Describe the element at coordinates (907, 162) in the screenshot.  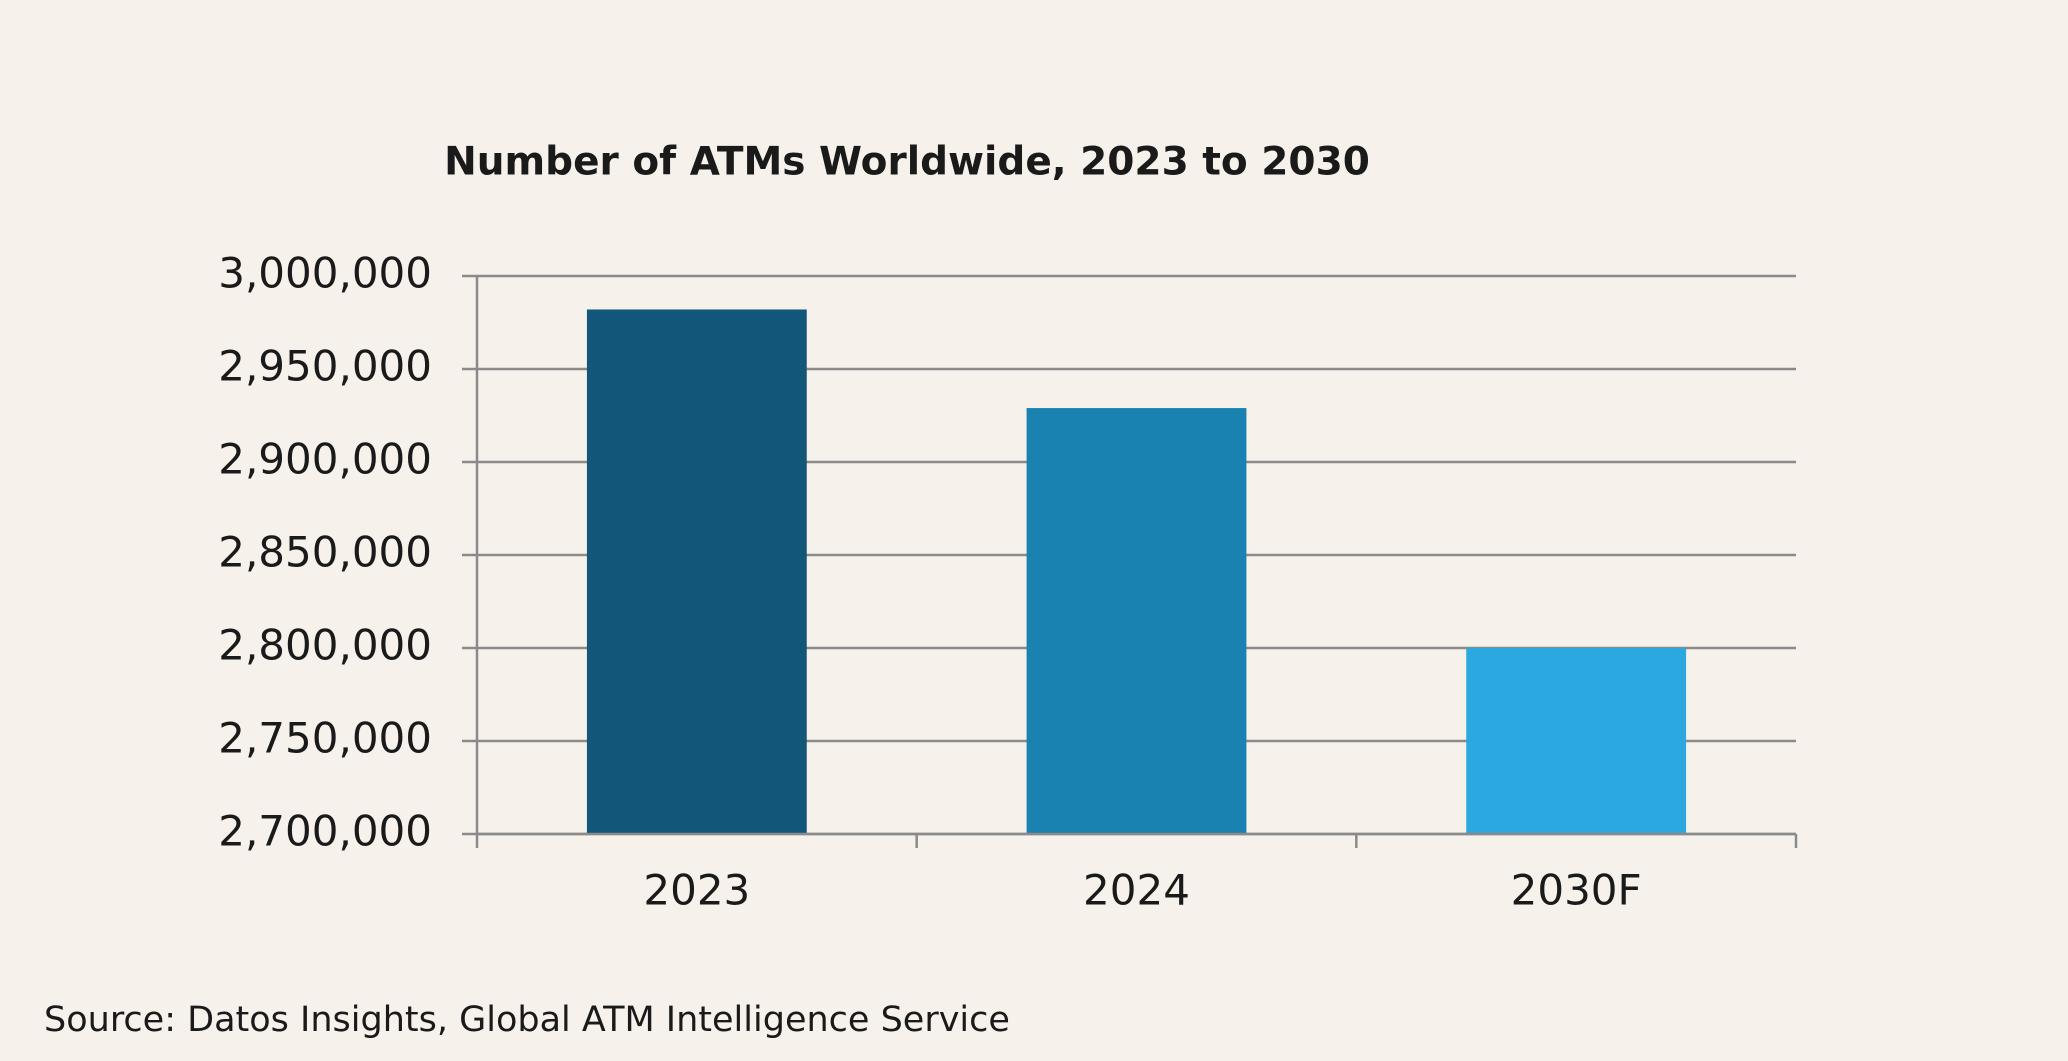
I see `chart-title: Number of ATMs Worldwide, 2023 to 2030` at that location.